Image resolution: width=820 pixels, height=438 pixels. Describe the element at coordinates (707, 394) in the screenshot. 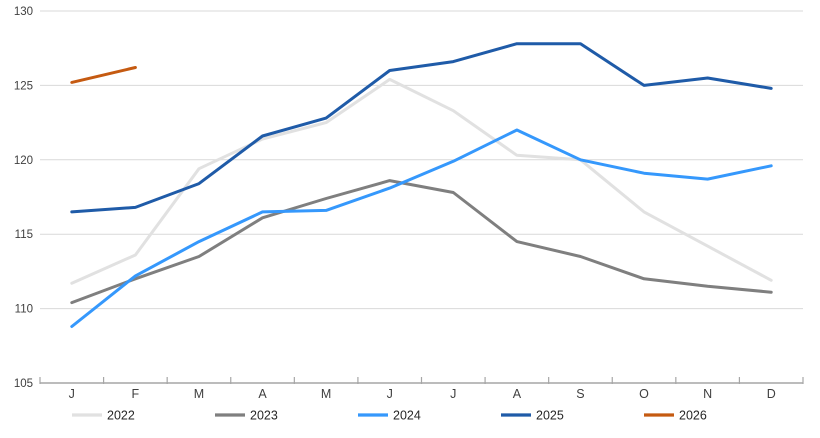

I see `x-axis-label: N` at that location.